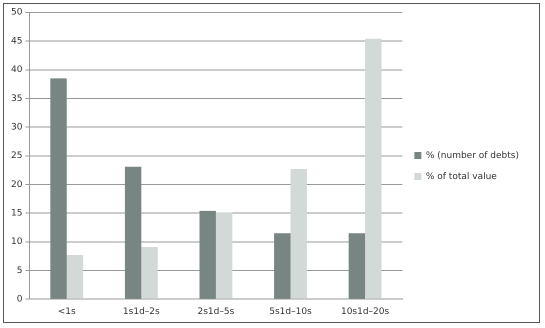 This screenshot has width=545, height=328. I want to click on x-tick-label: 2s1d–5s, so click(216, 311).